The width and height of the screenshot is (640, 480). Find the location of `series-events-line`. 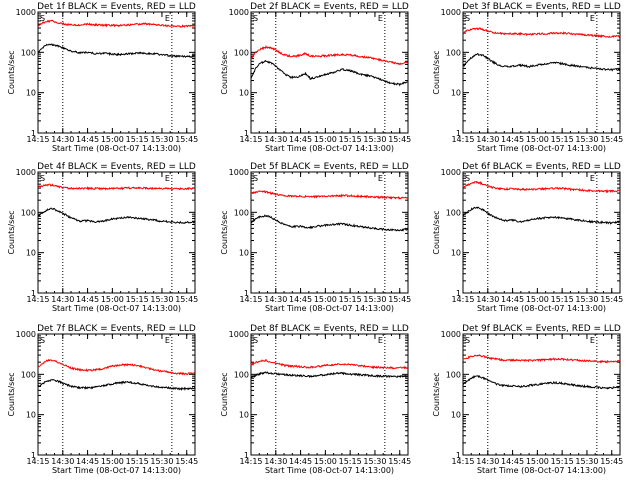

series-events-line is located at coordinates (329, 375).